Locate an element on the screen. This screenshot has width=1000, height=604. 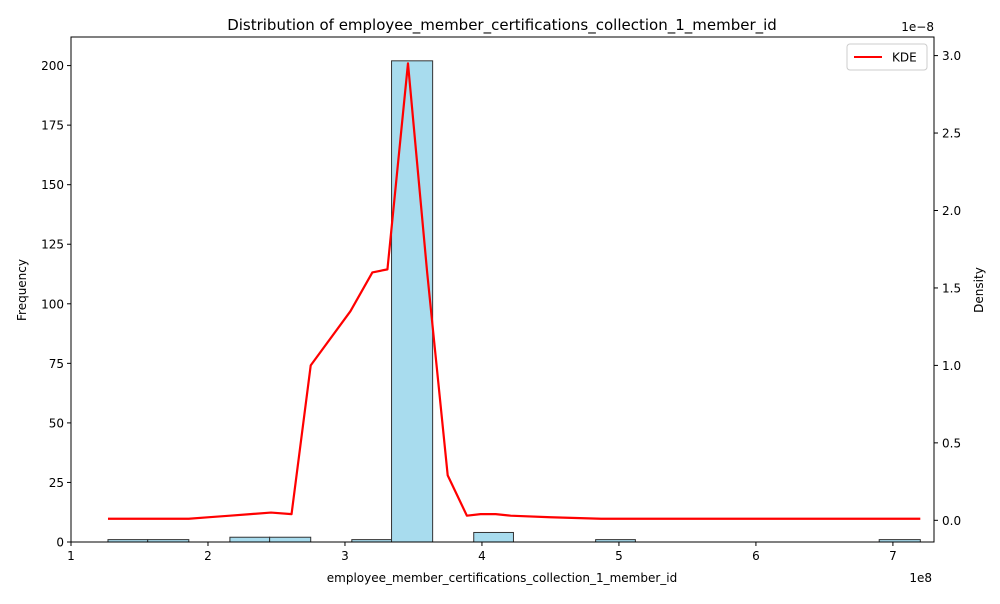
y2-axis-label: Density is located at coordinates (979, 290).